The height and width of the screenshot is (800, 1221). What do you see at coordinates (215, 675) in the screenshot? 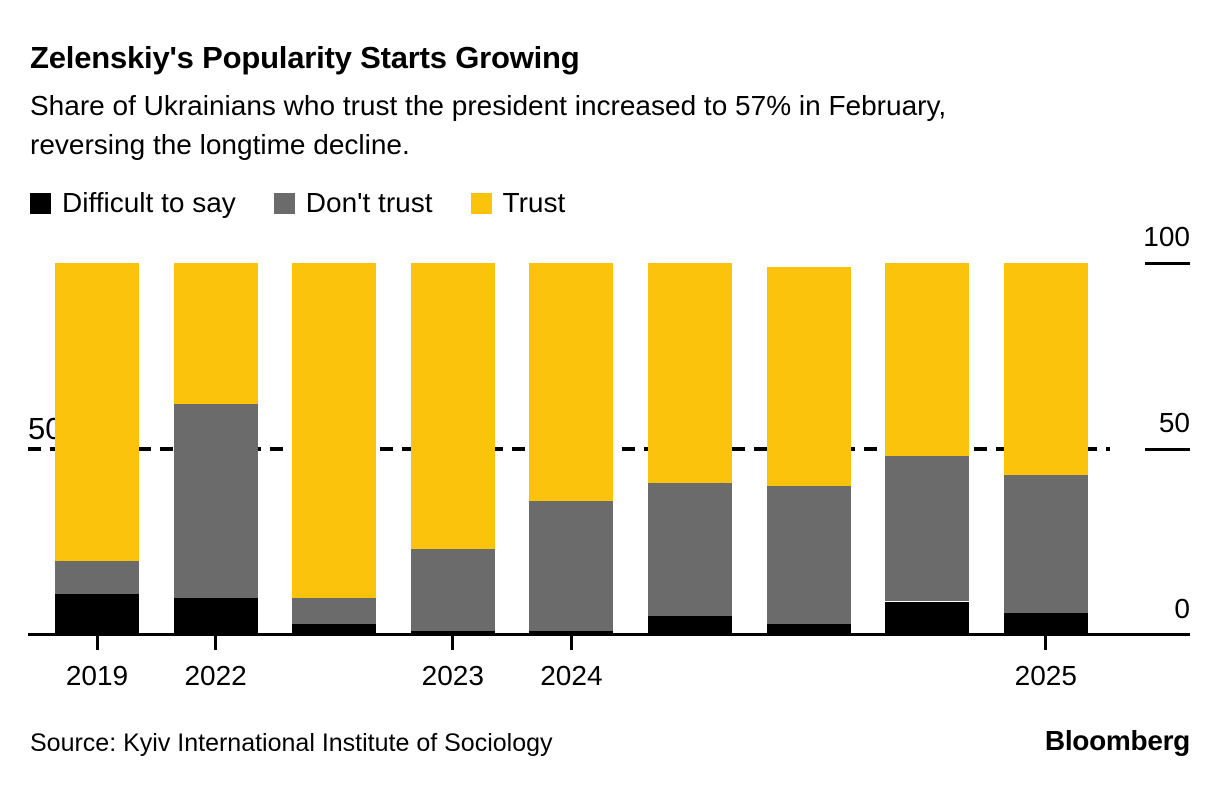
I see `x-axis-label-2022: 2022` at bounding box center [215, 675].